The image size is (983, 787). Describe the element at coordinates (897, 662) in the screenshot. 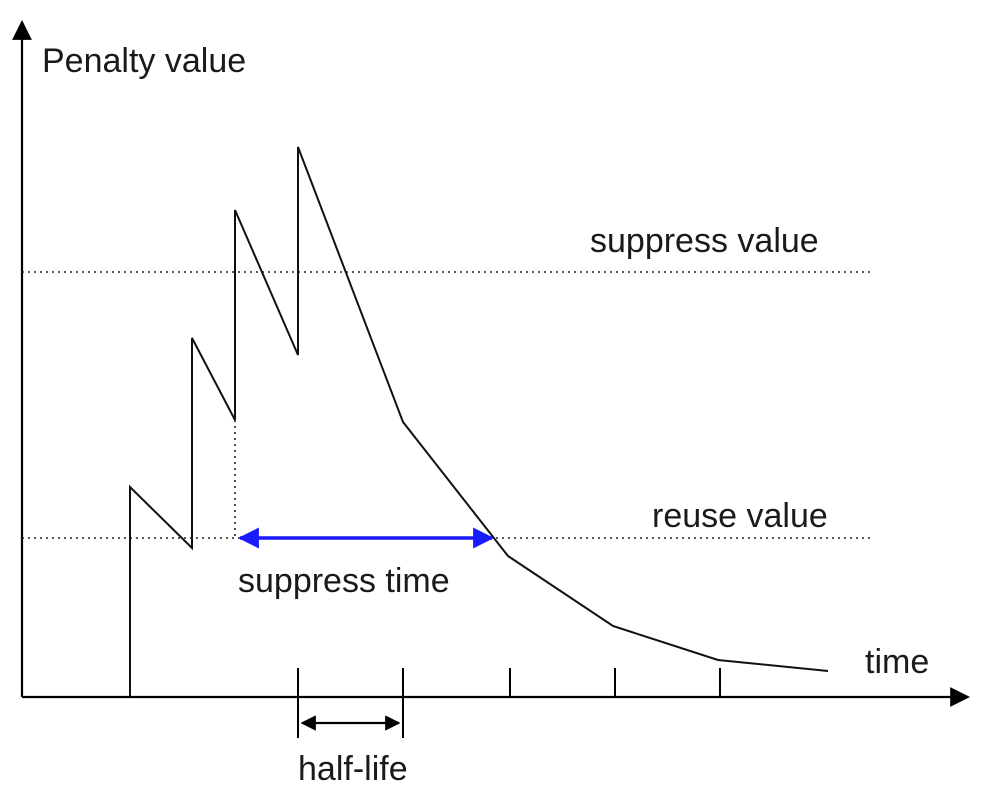

I see `x-axis-label: time` at that location.